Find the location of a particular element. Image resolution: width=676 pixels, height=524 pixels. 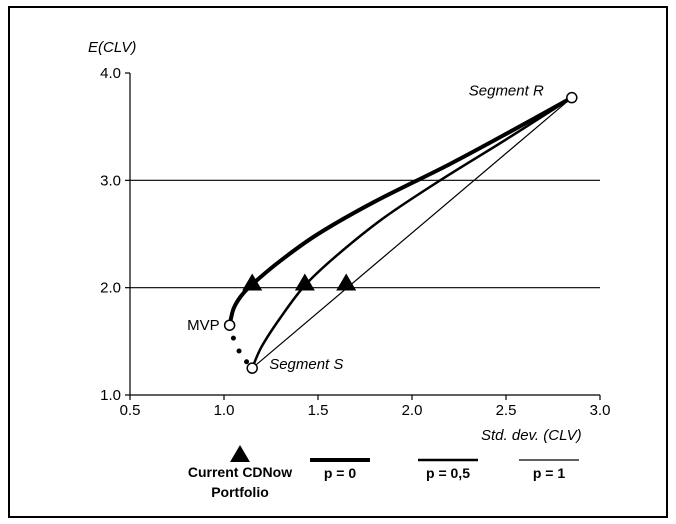

y-tick-label: 1.0 is located at coordinates (110, 395).